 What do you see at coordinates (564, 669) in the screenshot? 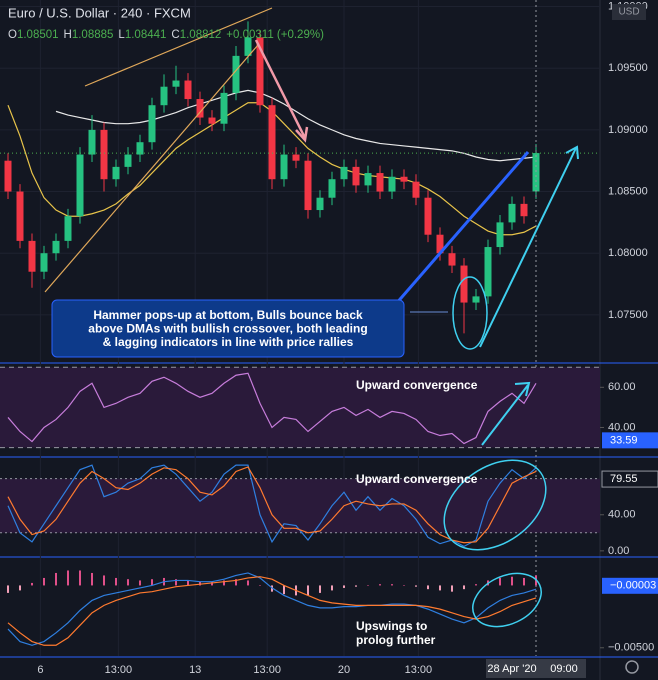
I see `crosshair-time: 09:00` at bounding box center [564, 669].